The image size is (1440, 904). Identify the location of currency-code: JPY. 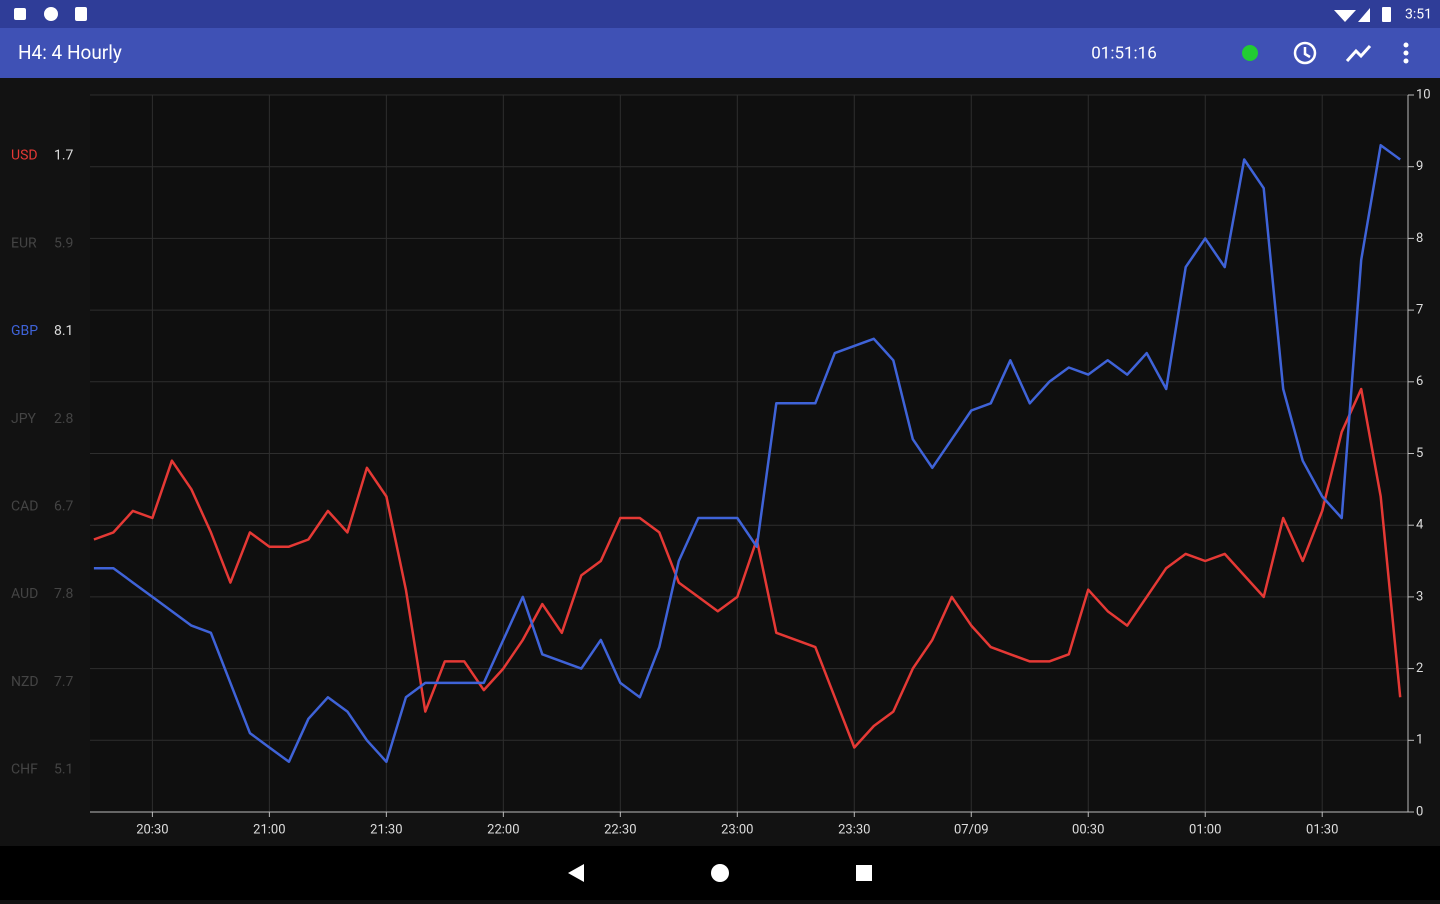
(24, 419).